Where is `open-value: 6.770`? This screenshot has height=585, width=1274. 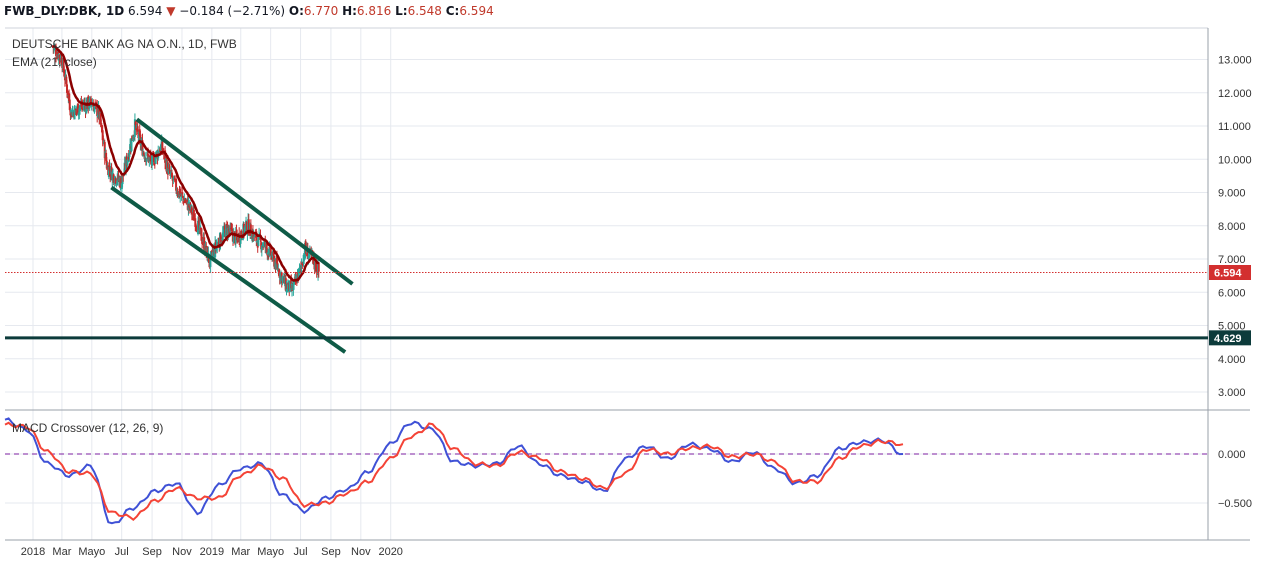
open-value: 6.770 is located at coordinates (321, 11).